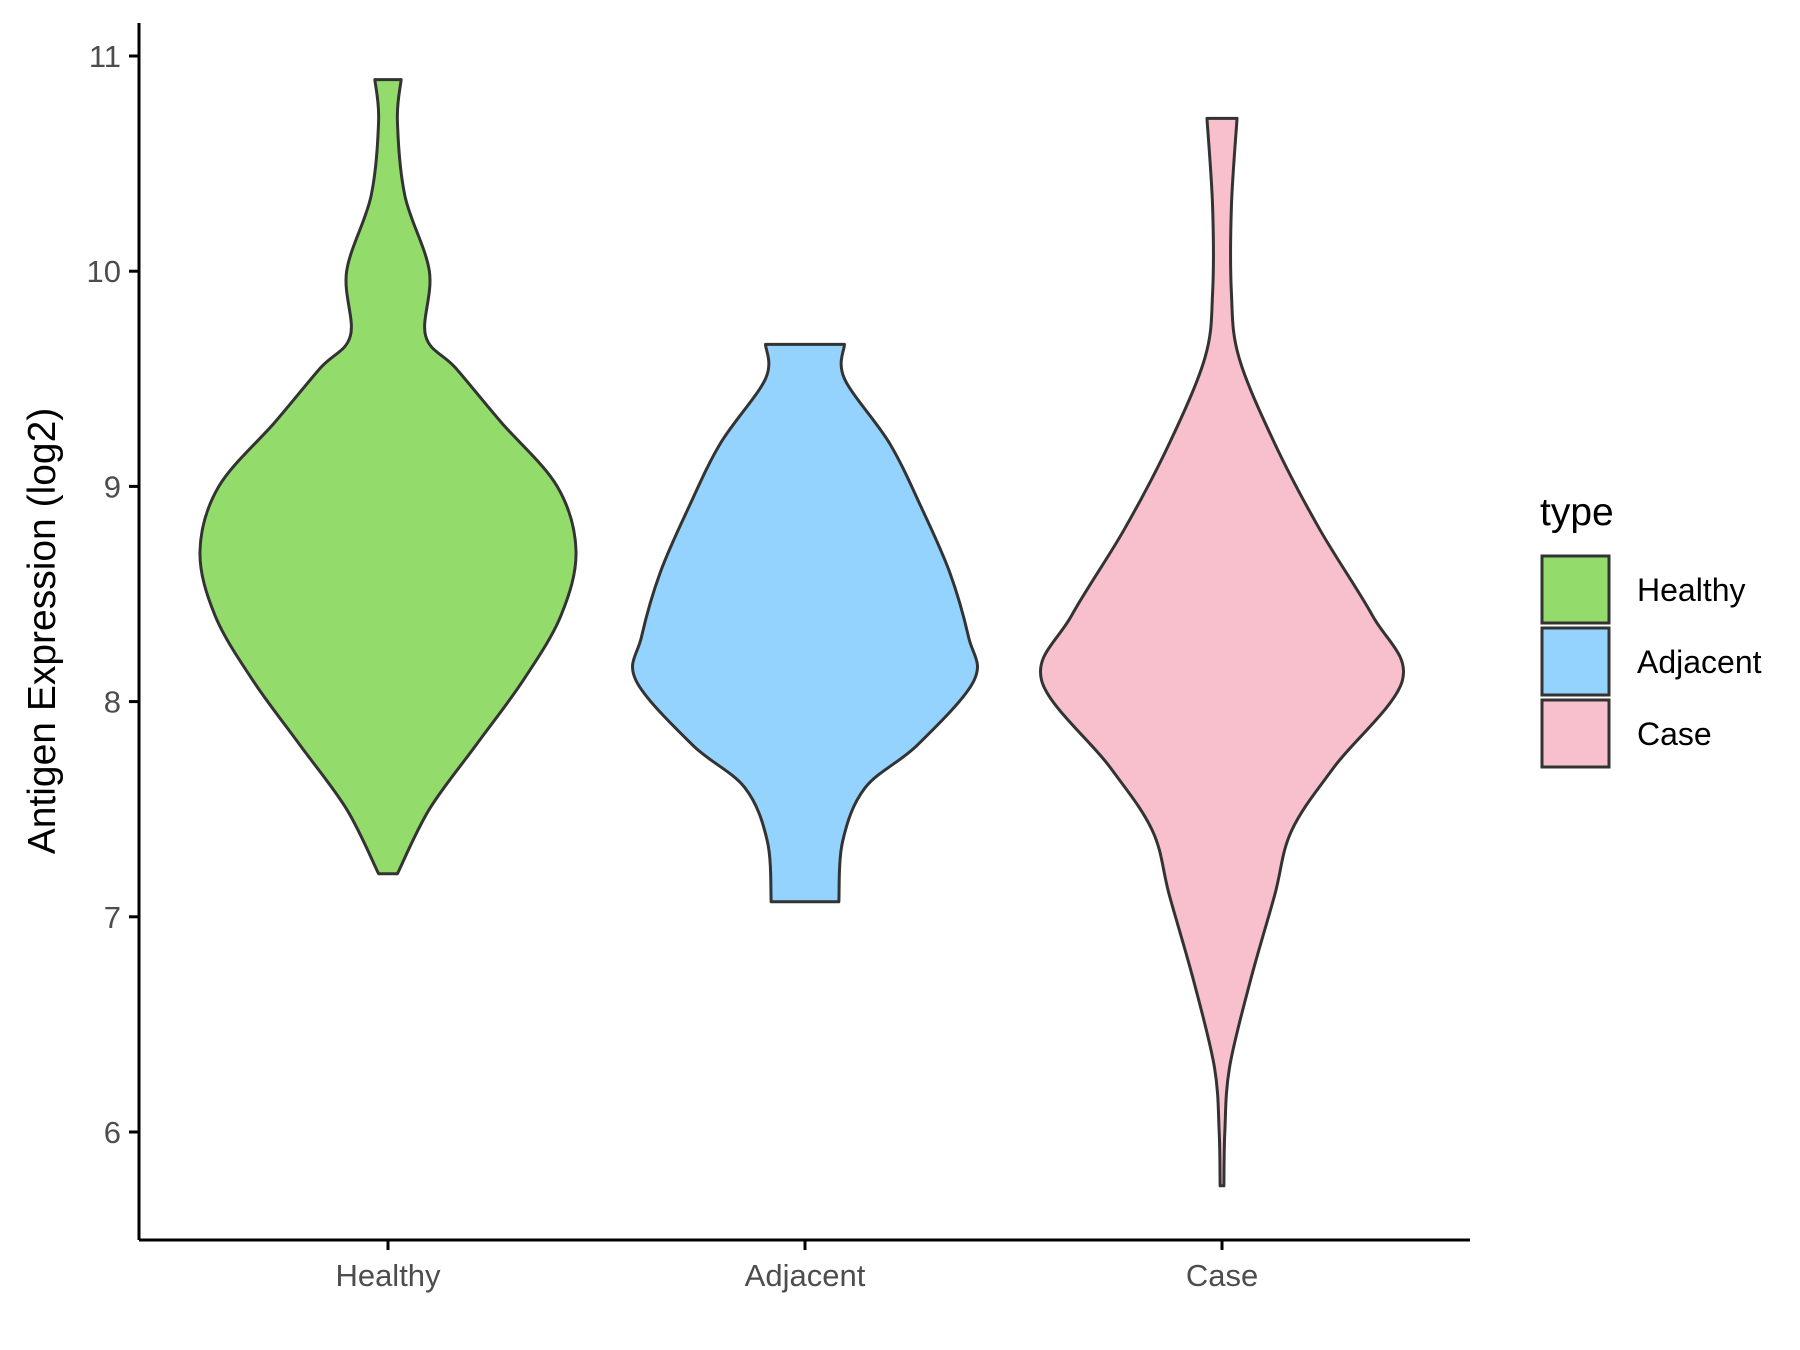 Image resolution: width=1800 pixels, height=1350 pixels. What do you see at coordinates (104, 271) in the screenshot?
I see `y-tick-label: 10` at bounding box center [104, 271].